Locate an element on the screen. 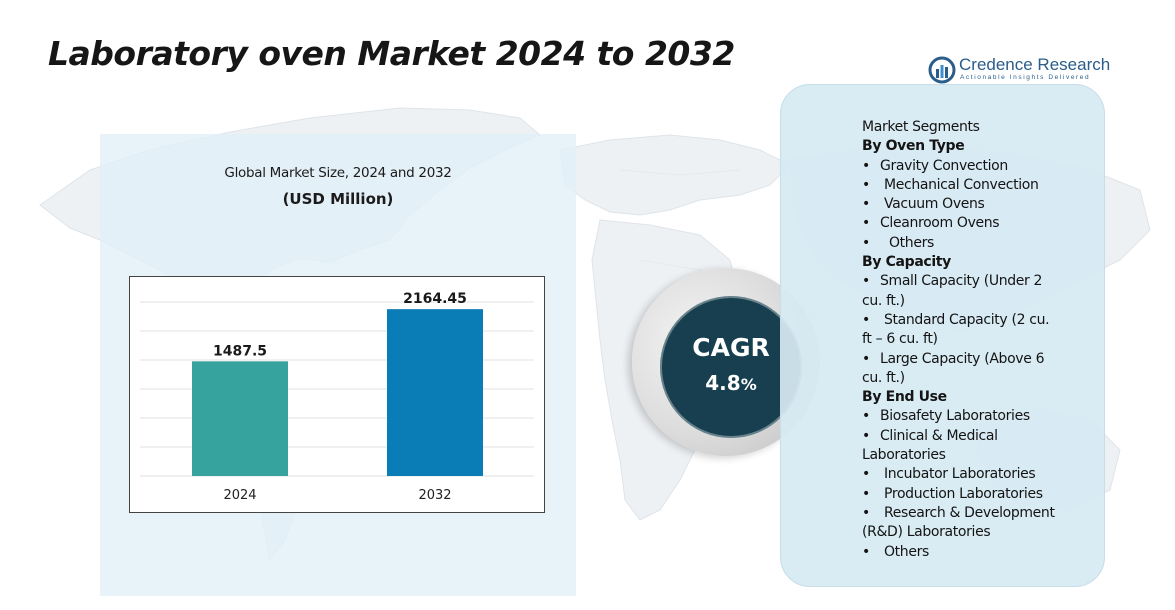 The image size is (1175, 610). segment-item: • Research & Development is located at coordinates (980, 513).